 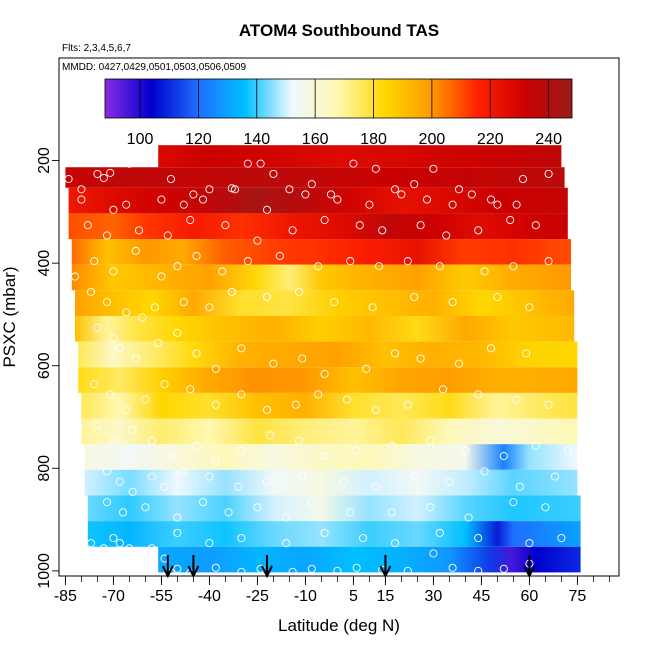 What do you see at coordinates (140, 139) in the screenshot?
I see `colorbar-tick-label: 100` at bounding box center [140, 139].